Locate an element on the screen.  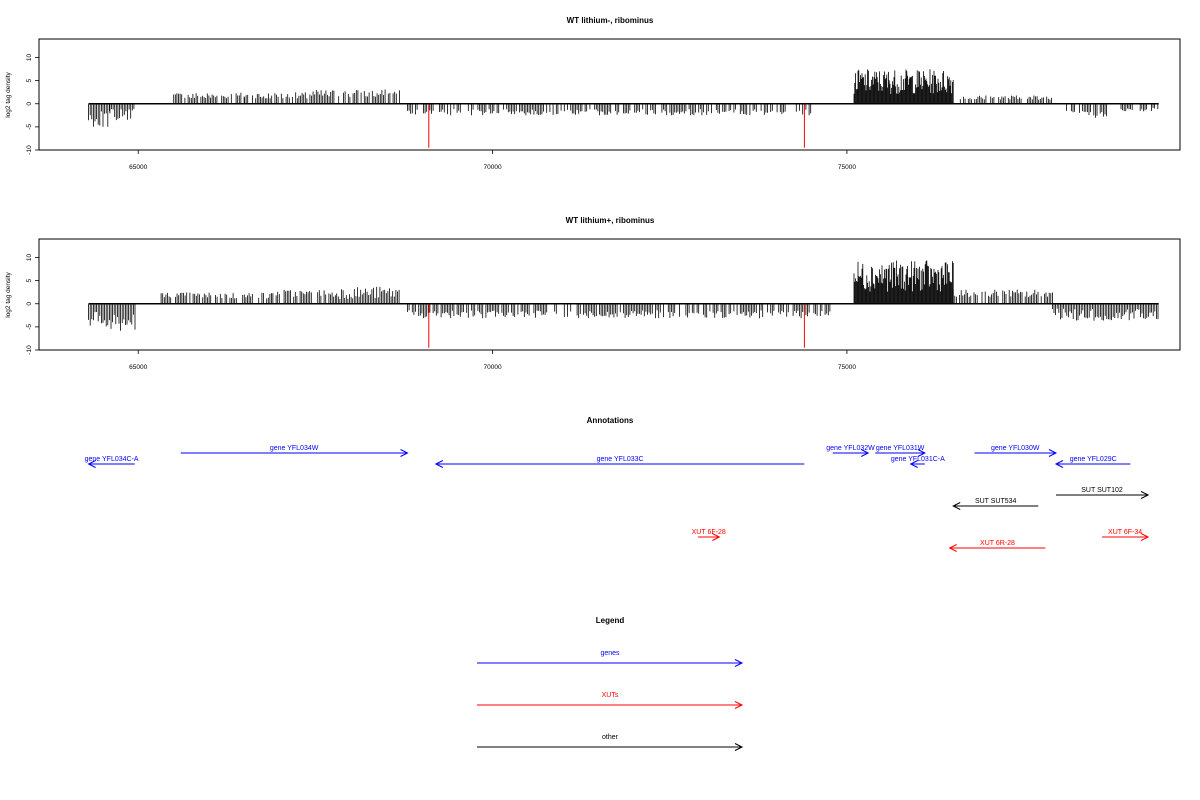
legend-entries: genes XUTs other is located at coordinates (610, 700).